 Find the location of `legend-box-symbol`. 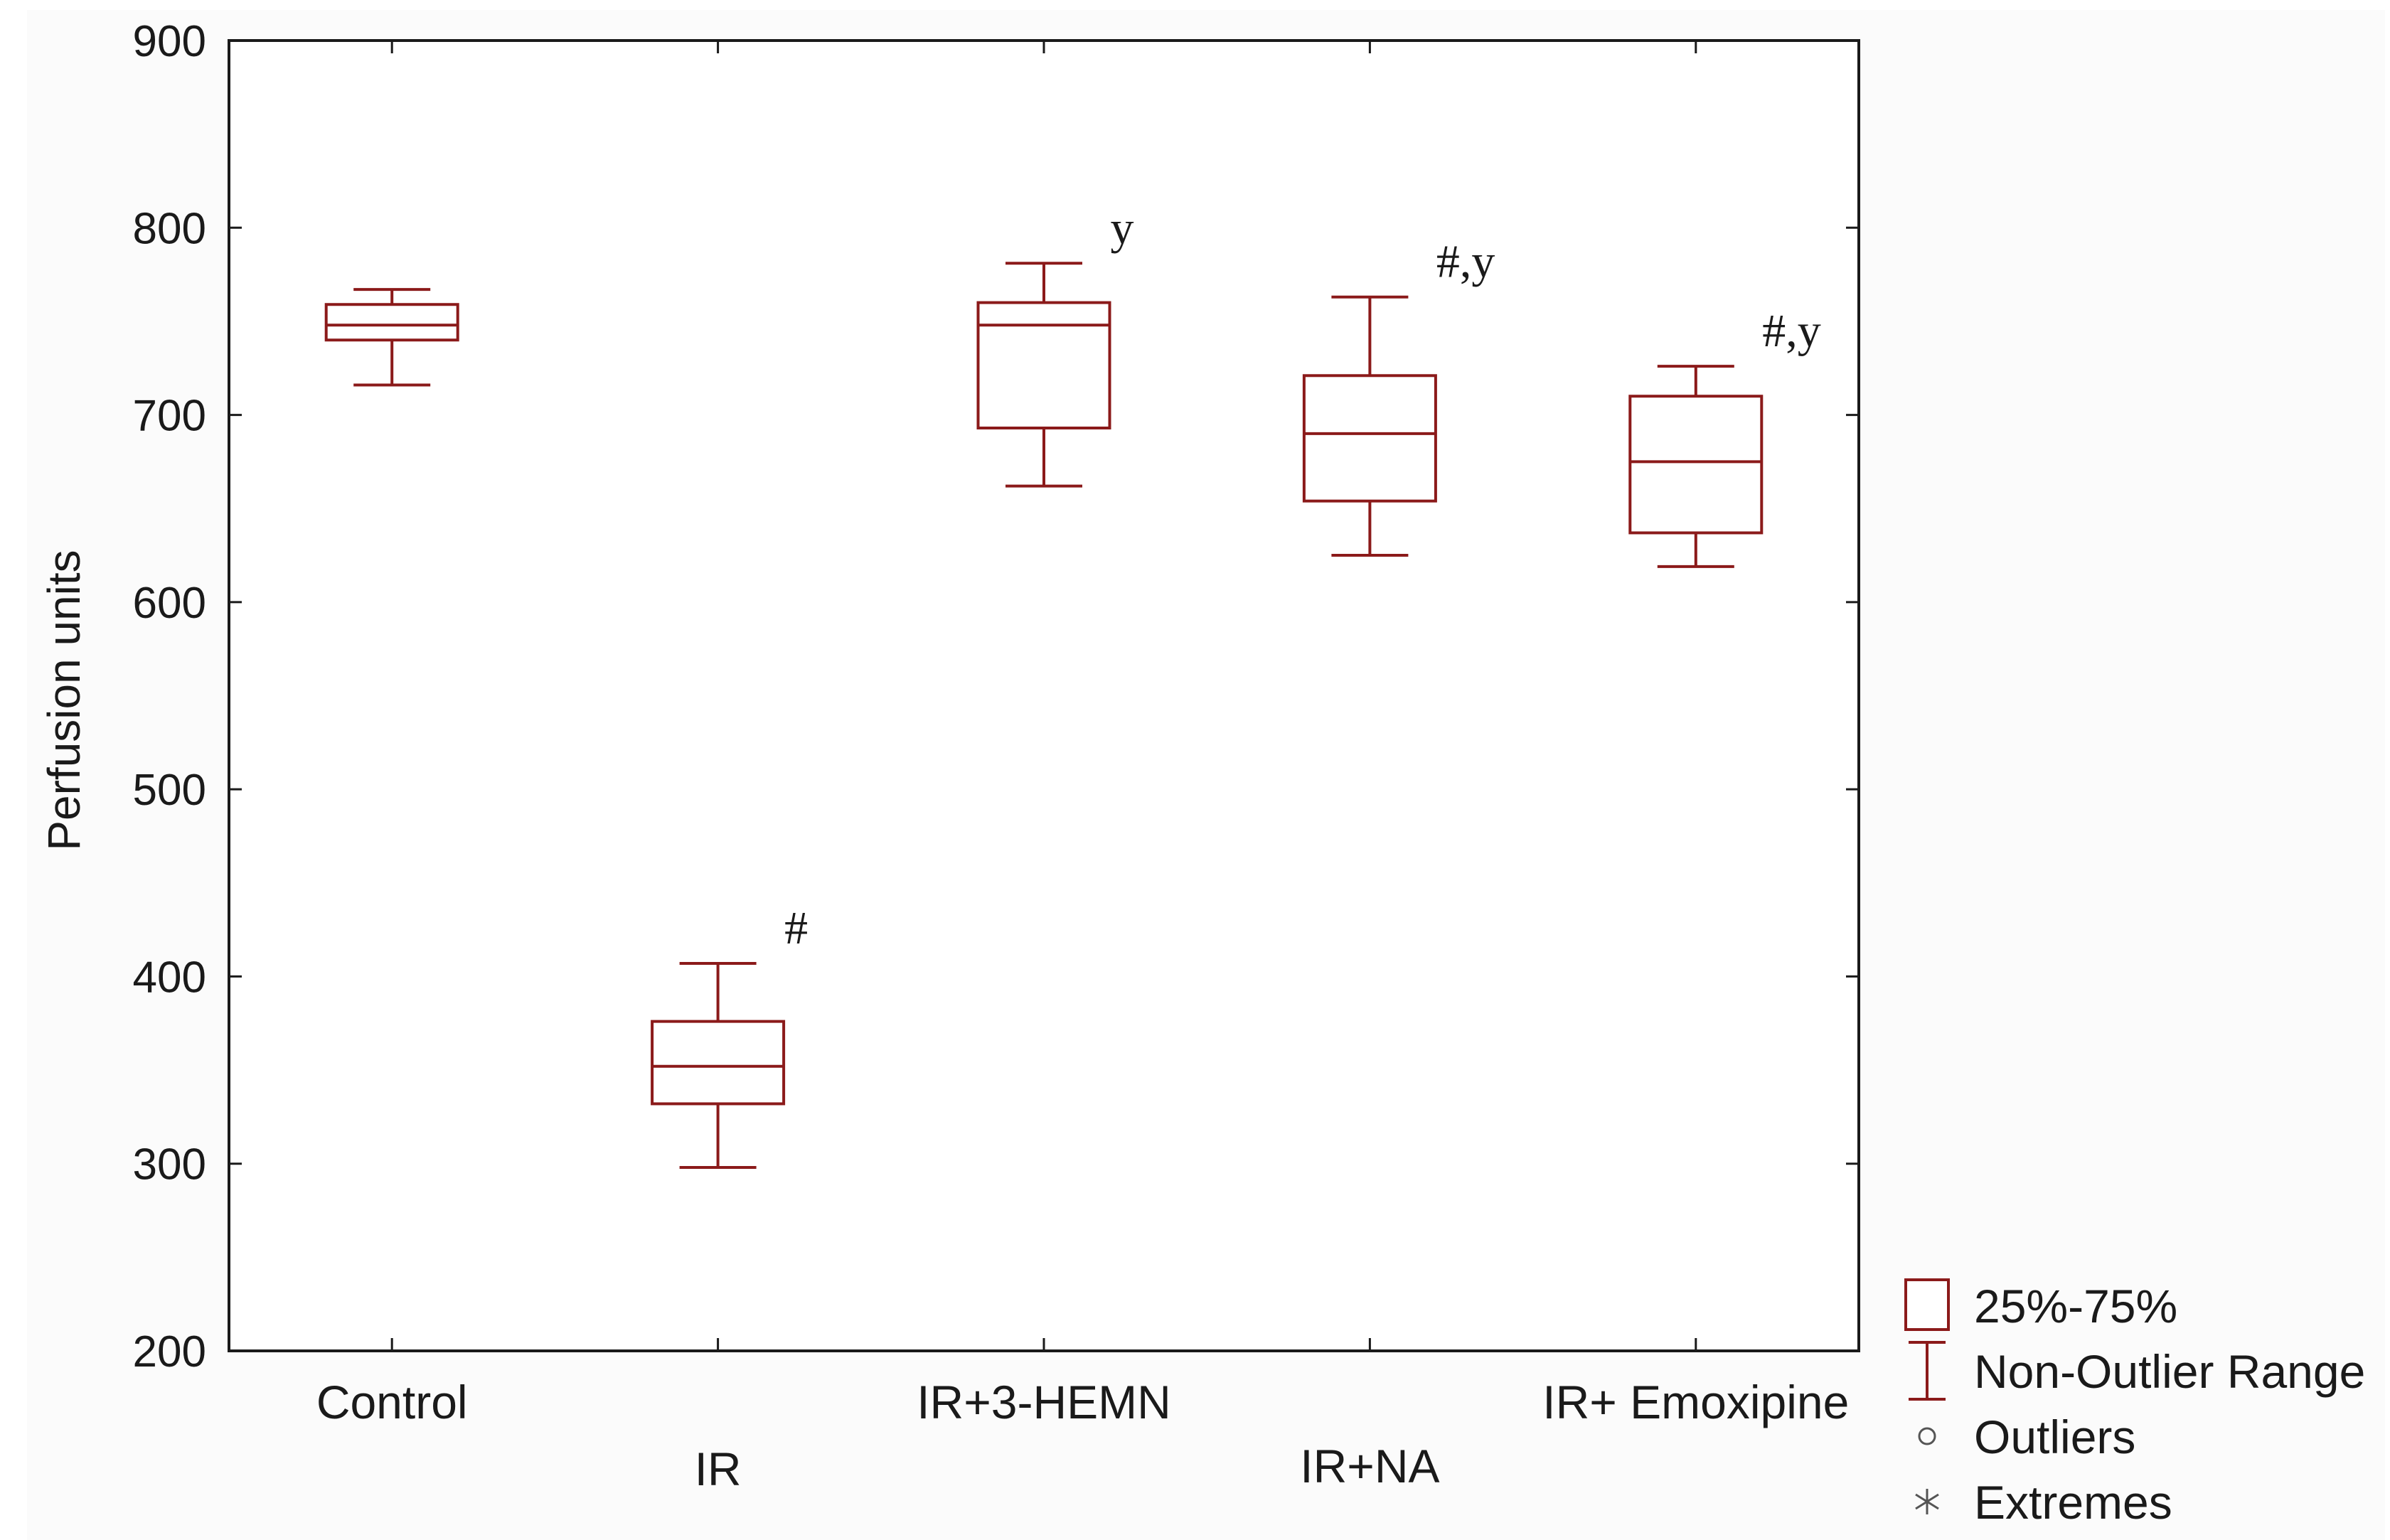

legend-box-symbol is located at coordinates (1927, 1304).